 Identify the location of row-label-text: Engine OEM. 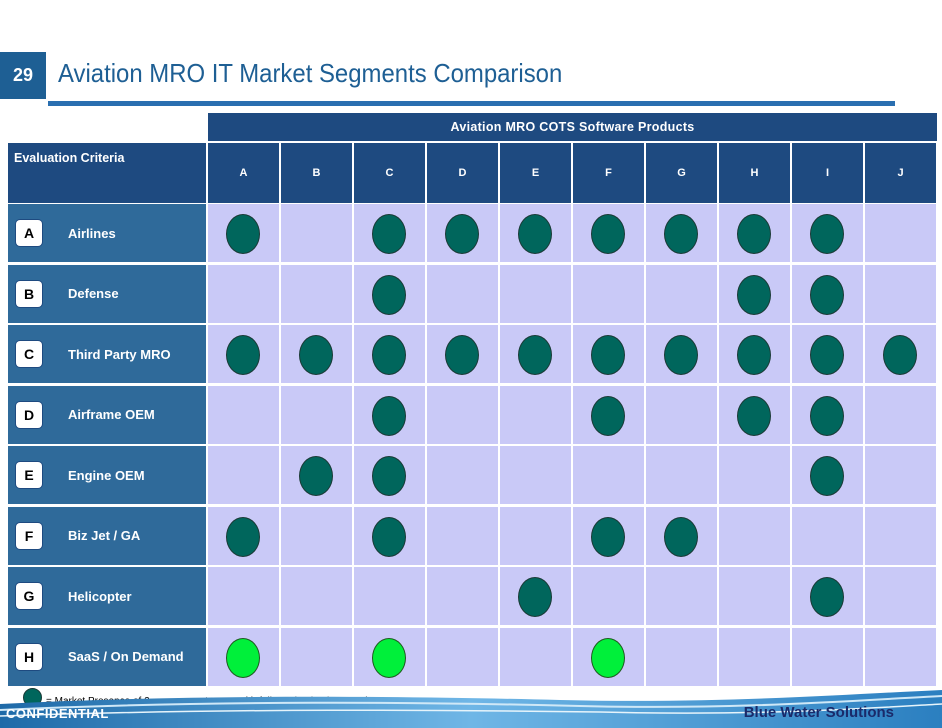
(106, 475).